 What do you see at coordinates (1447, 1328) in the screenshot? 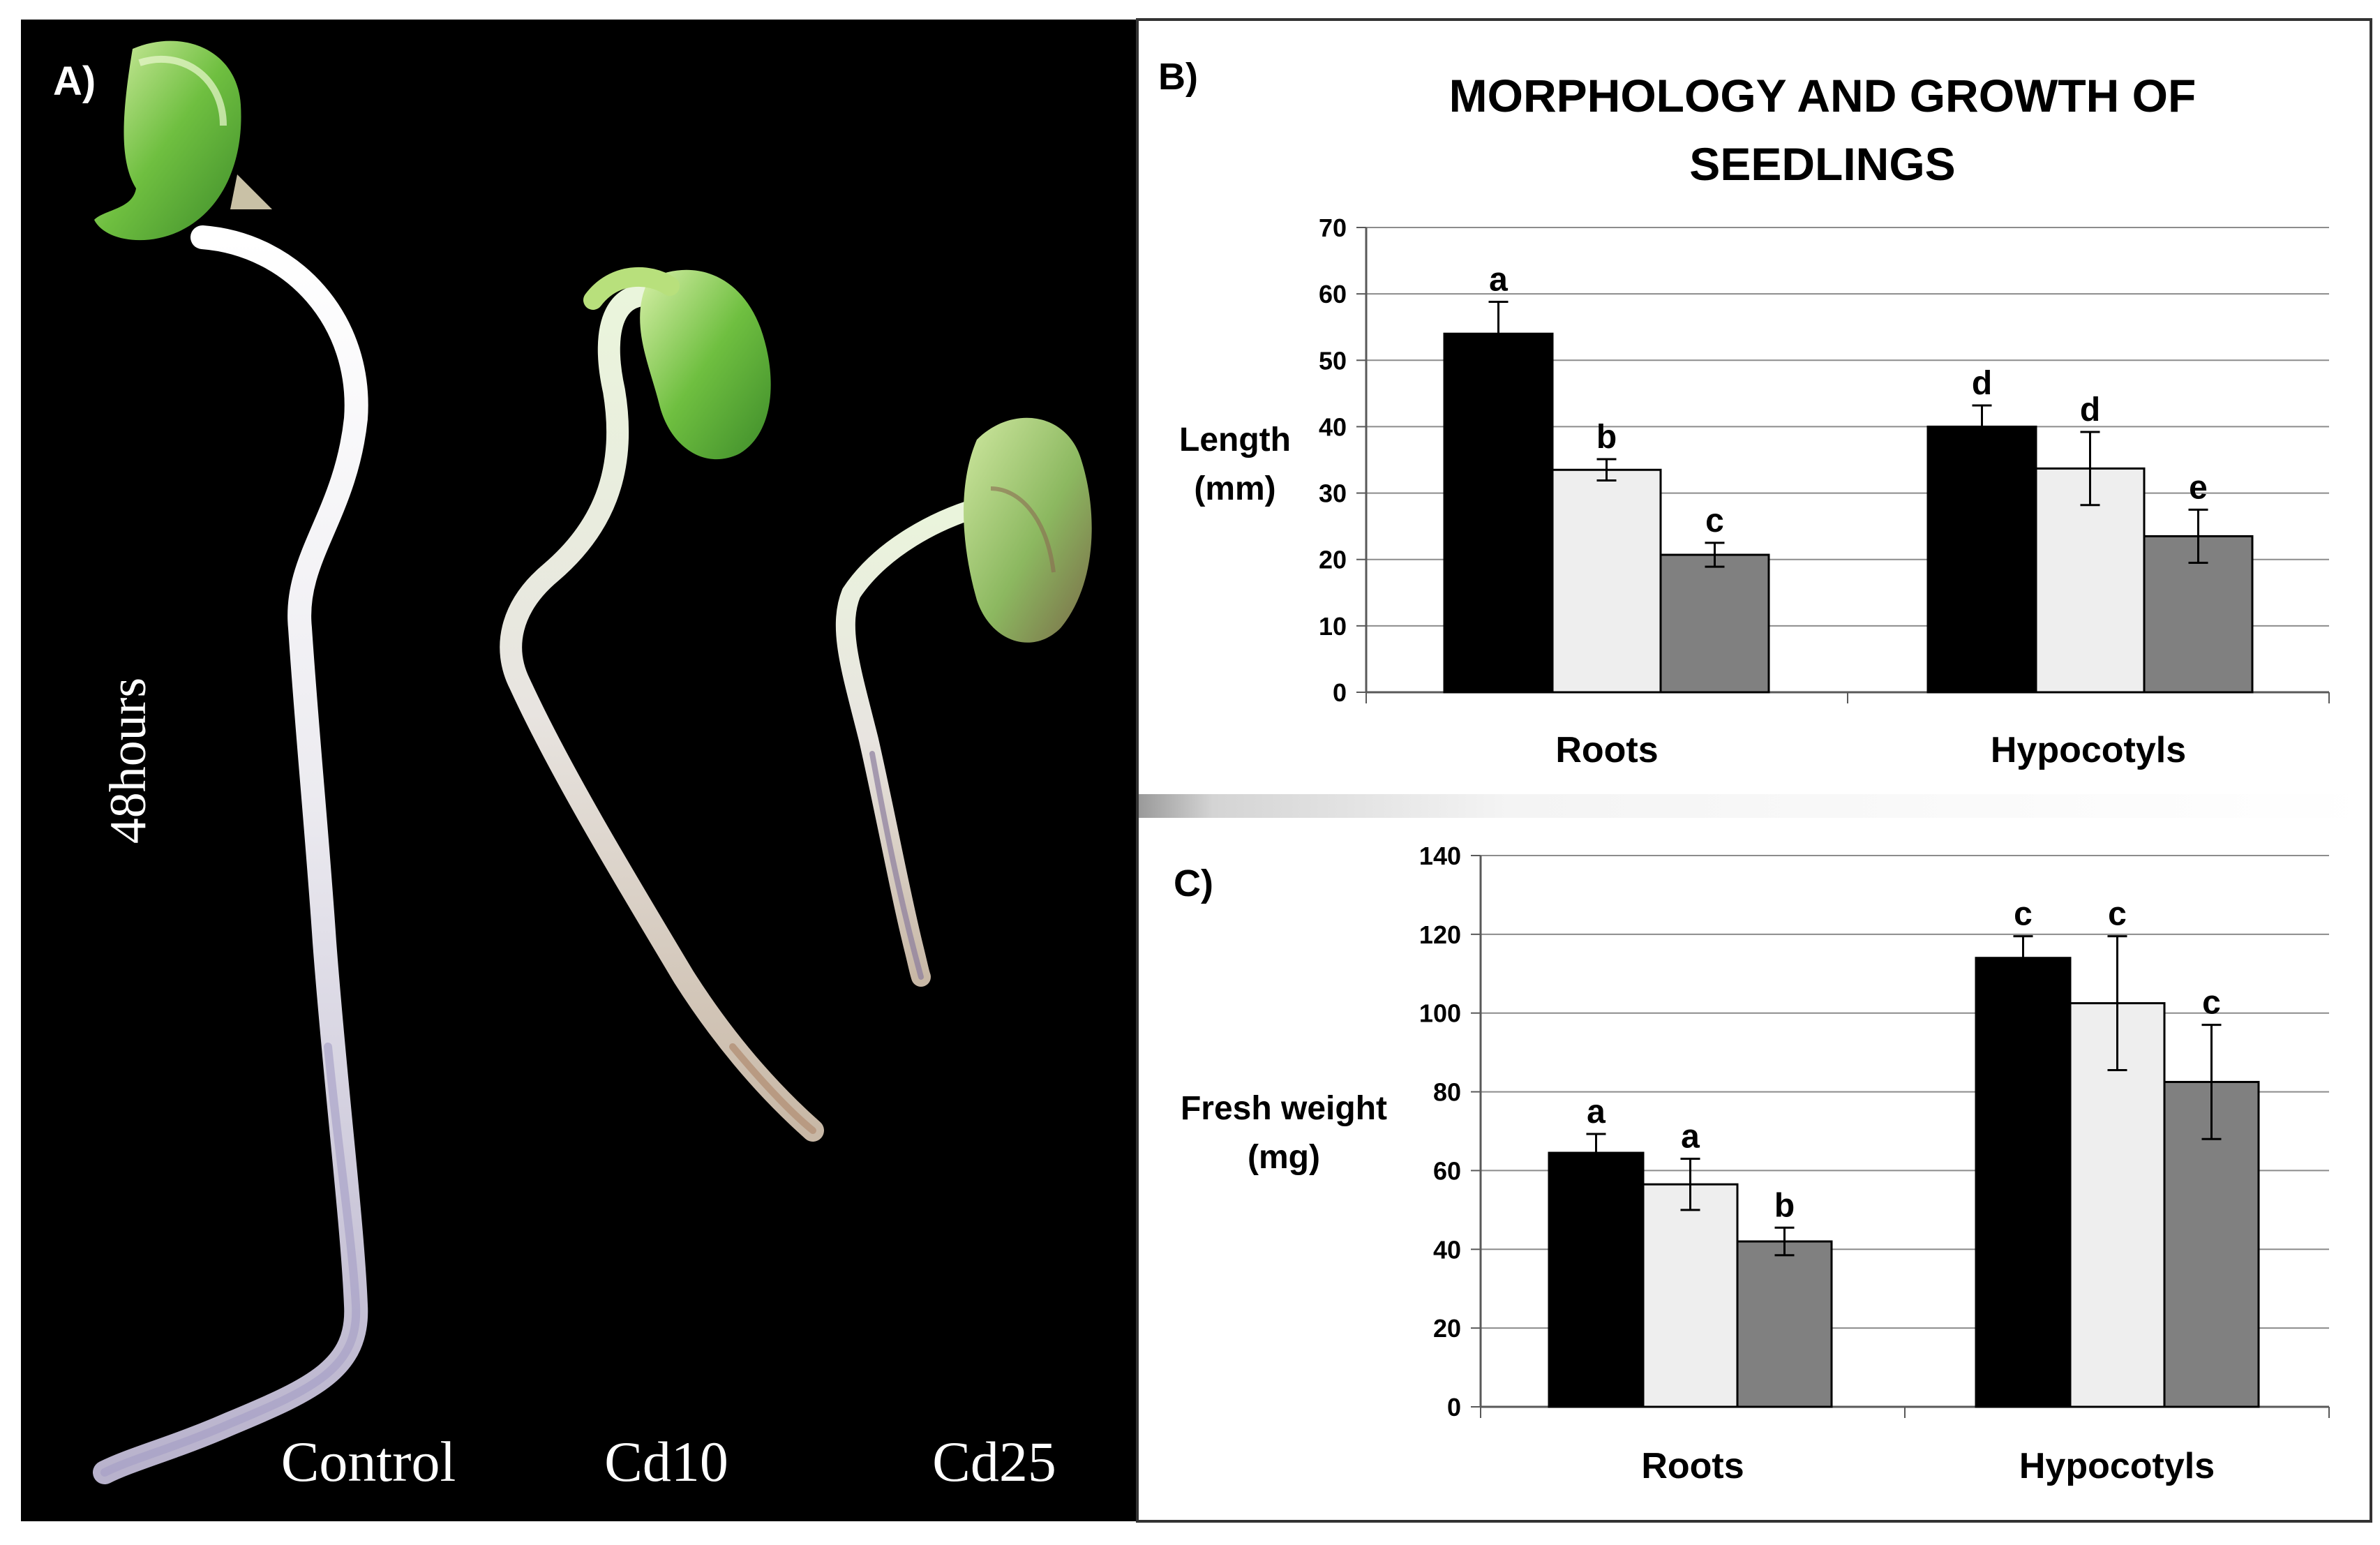
I see `chart-c-ytick-label: 20` at bounding box center [1447, 1328].